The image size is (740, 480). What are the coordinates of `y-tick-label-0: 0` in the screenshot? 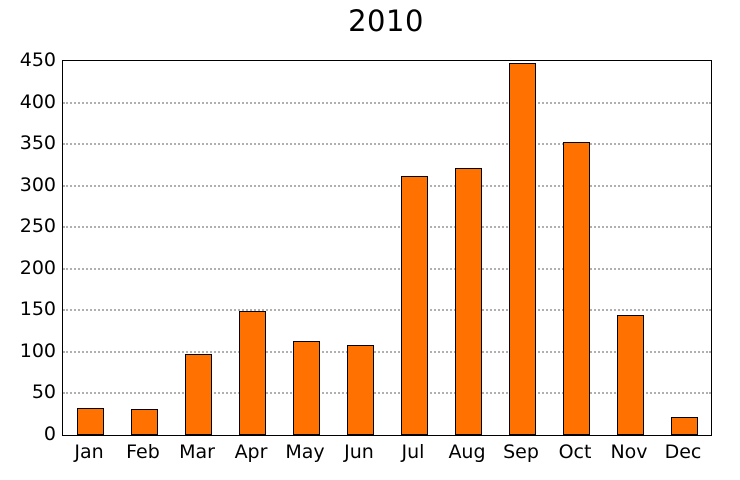 It's located at (49, 434).